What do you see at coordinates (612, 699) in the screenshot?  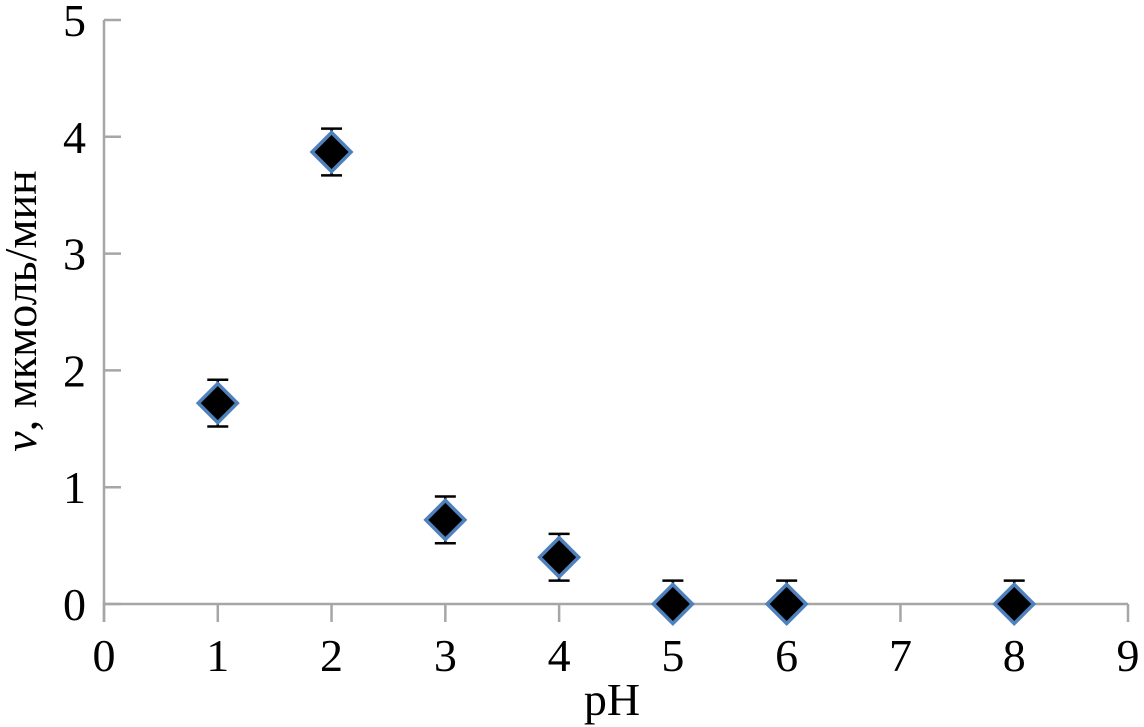 I see `x-axis-title: pH` at bounding box center [612, 699].